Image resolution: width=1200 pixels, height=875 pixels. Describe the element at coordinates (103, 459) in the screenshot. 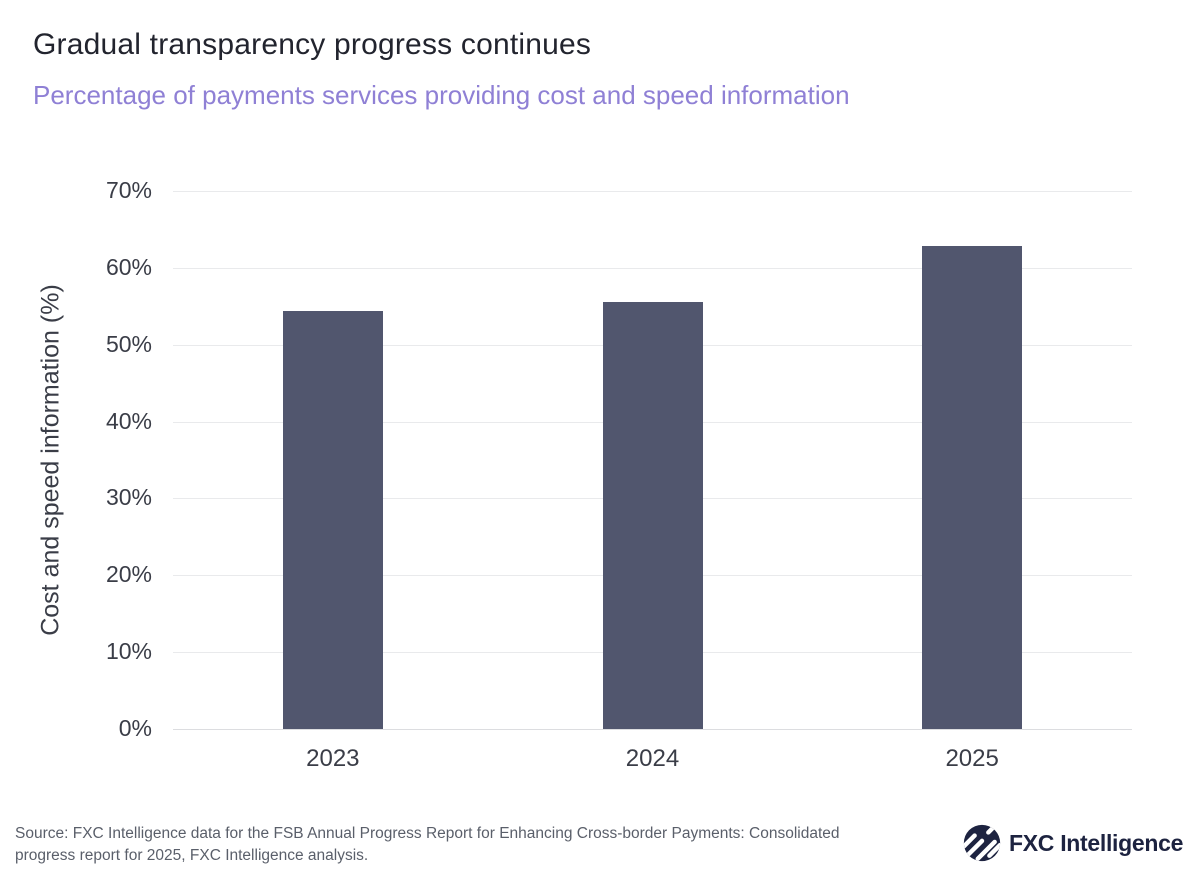

I see `y-axis-tick-labels: 0% 10% 20% 30% 40% 50% 60% 70%` at that location.